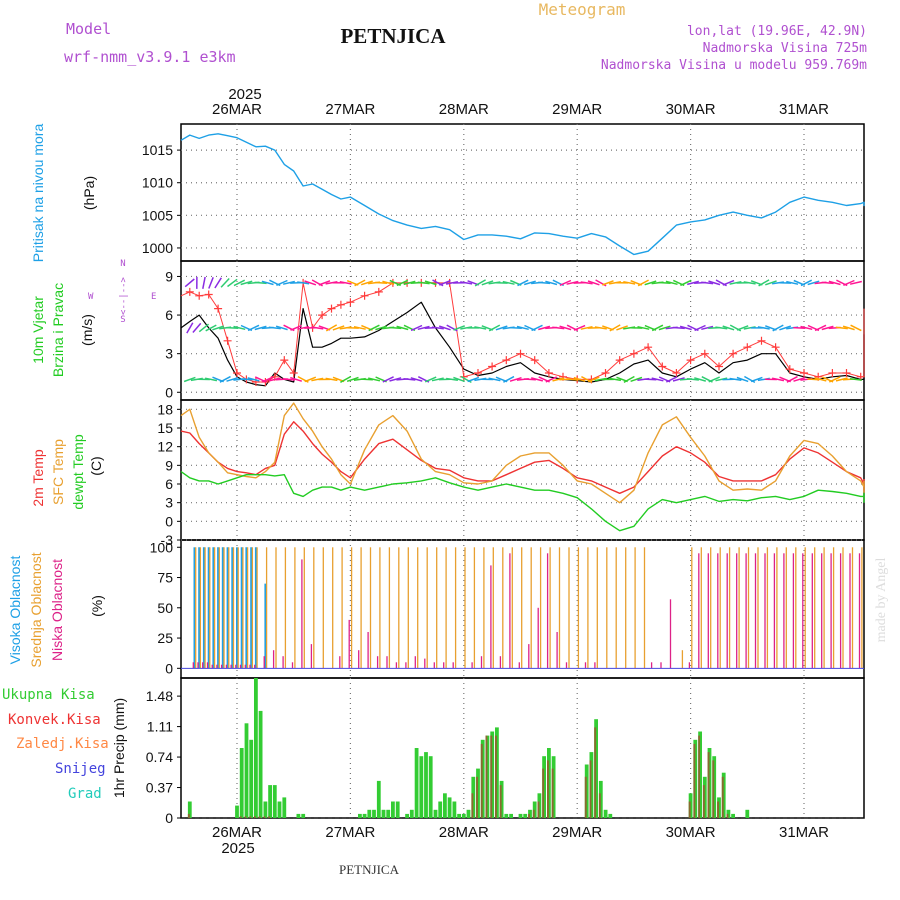 The image size is (900, 900). What do you see at coordinates (522, 344) in the screenshot?
I see `wind-speed-line` at bounding box center [522, 344].